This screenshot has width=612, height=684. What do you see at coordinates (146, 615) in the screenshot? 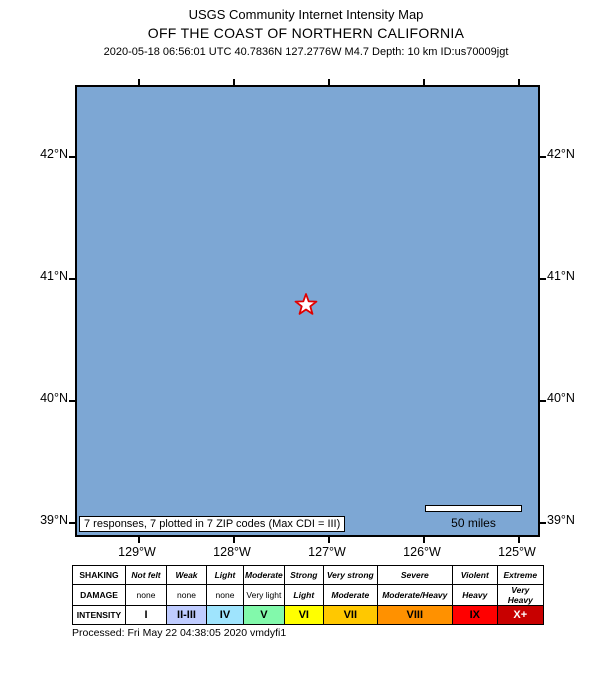
I see `legend-intensity-cell: I` at bounding box center [146, 615].